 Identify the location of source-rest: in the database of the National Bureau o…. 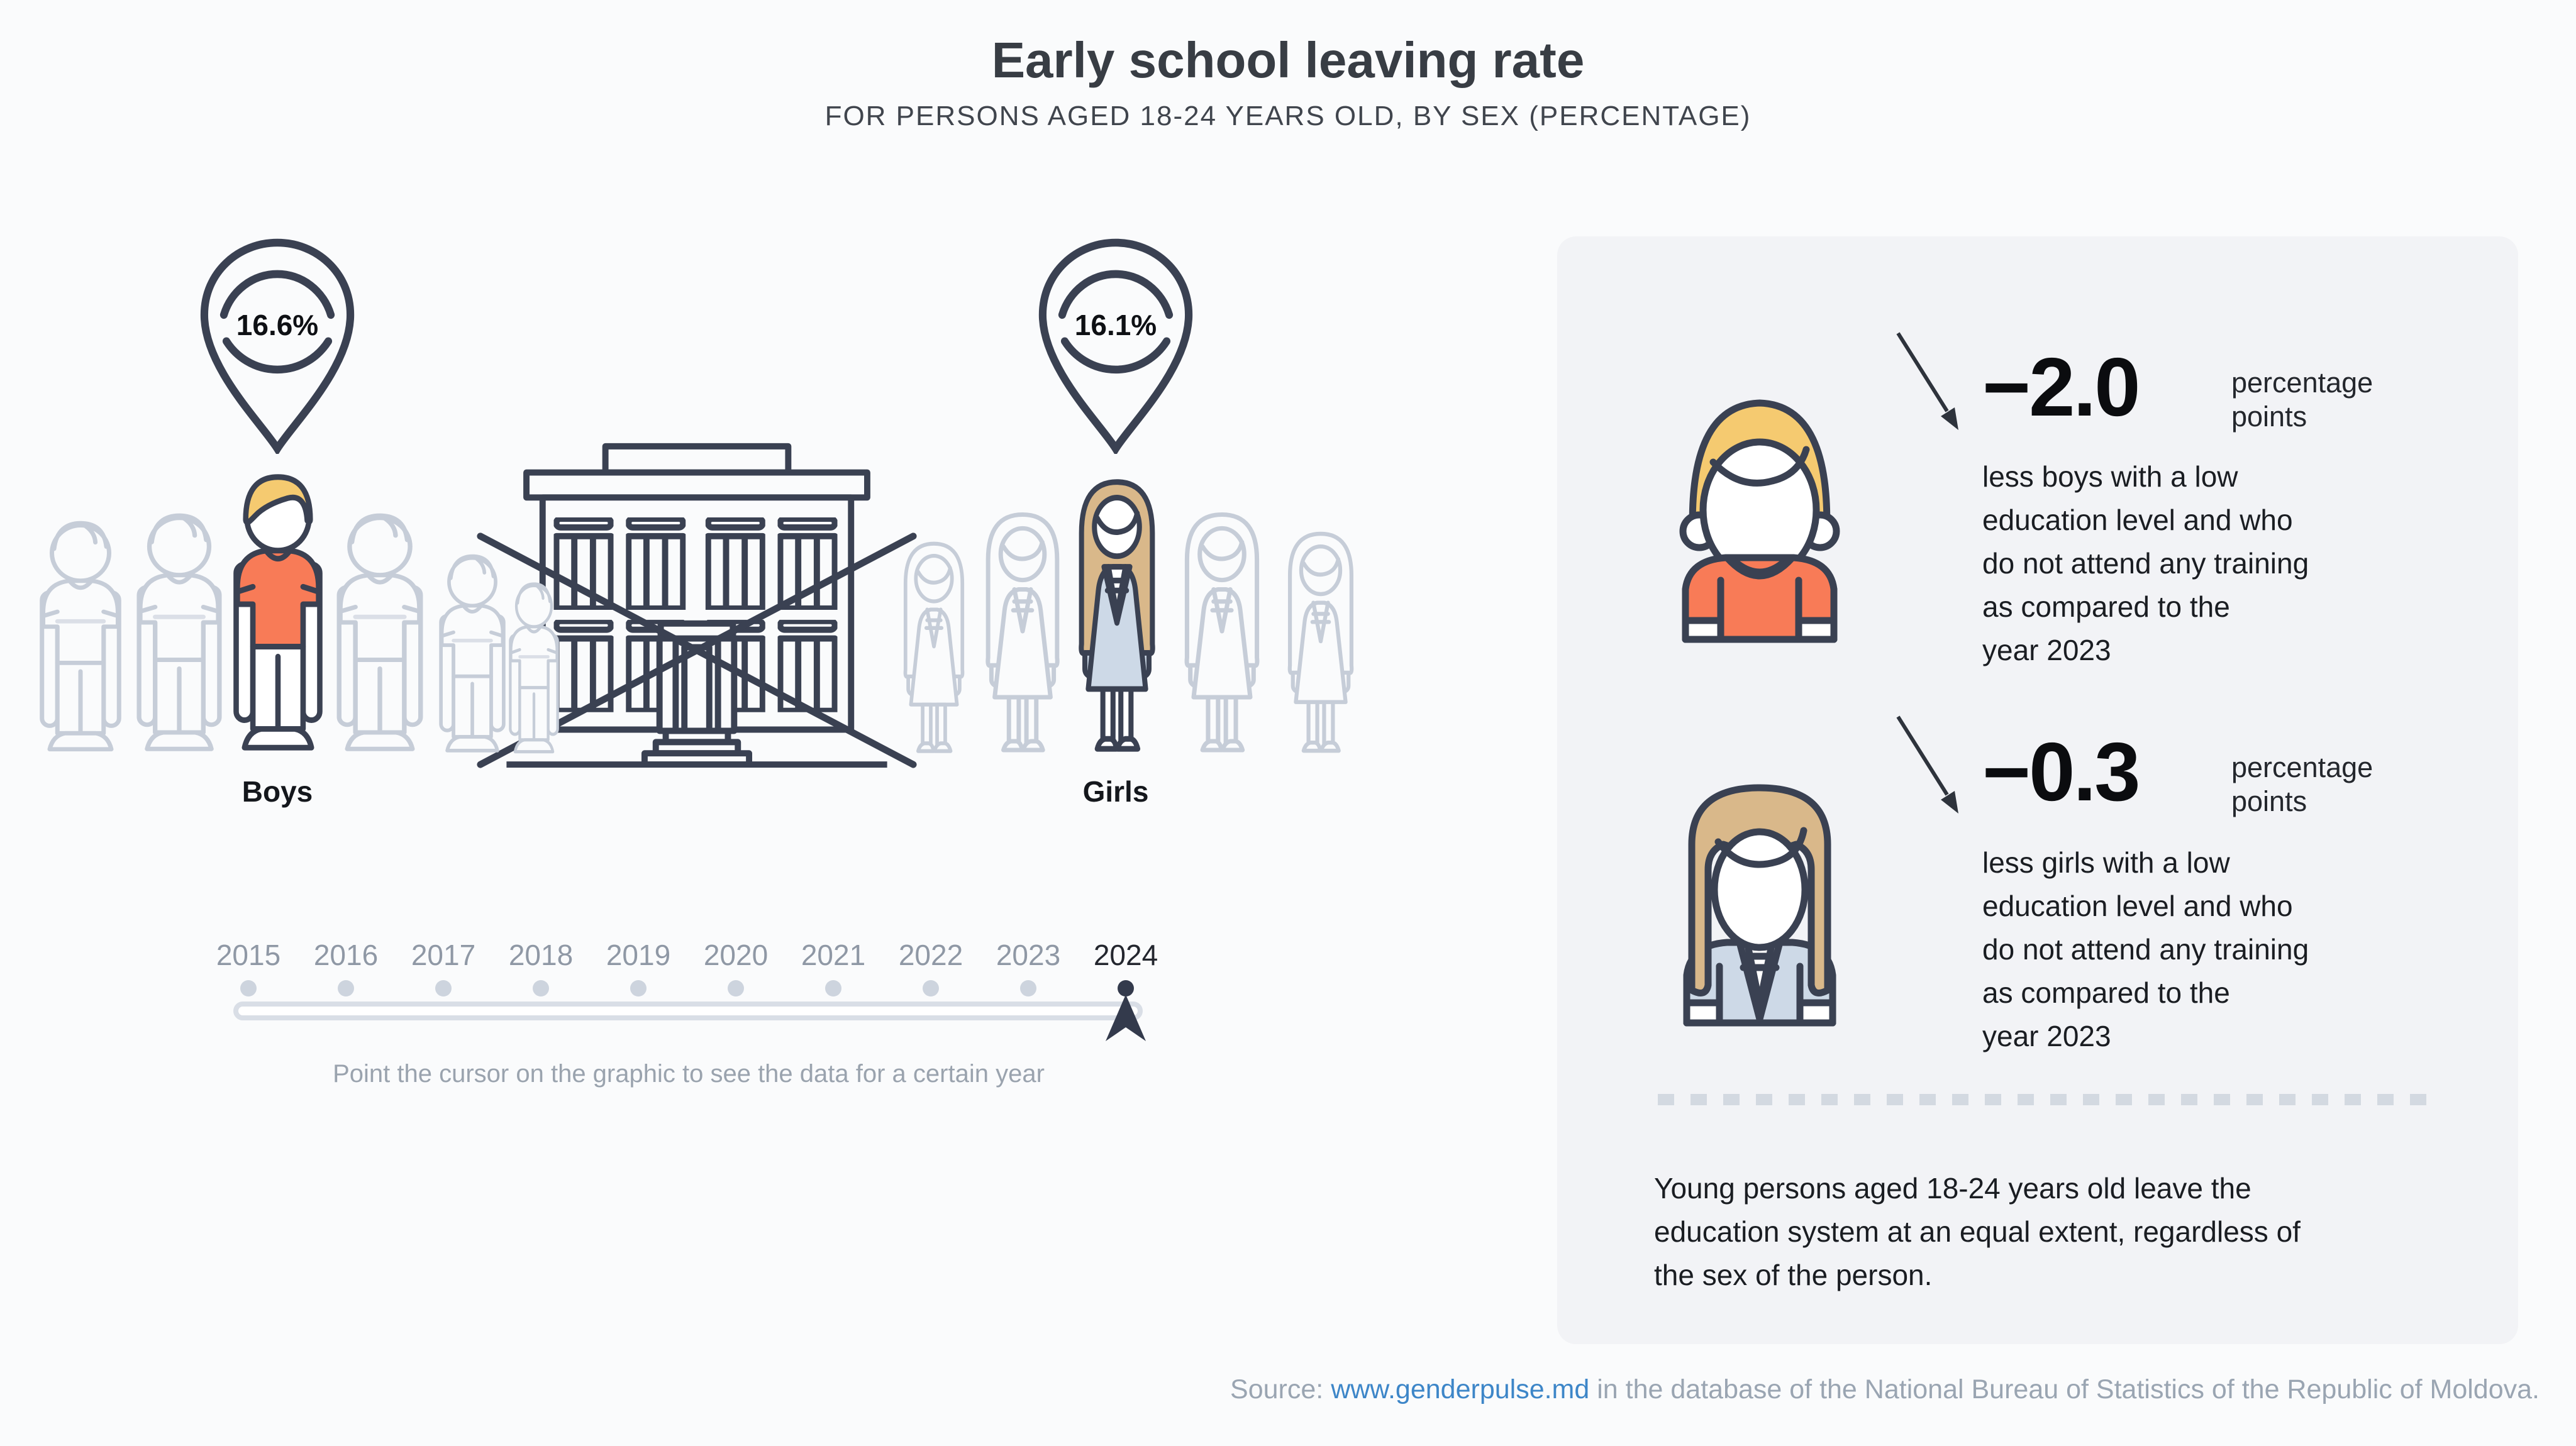
(2064, 1389).